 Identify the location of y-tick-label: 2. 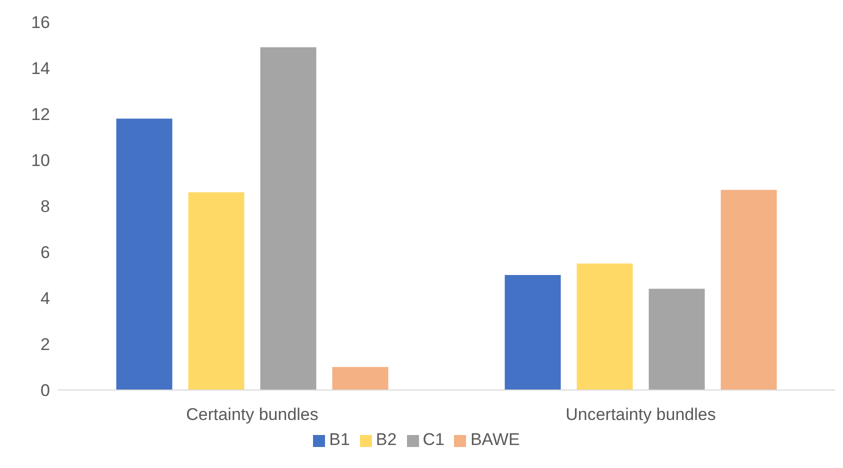
(45, 344).